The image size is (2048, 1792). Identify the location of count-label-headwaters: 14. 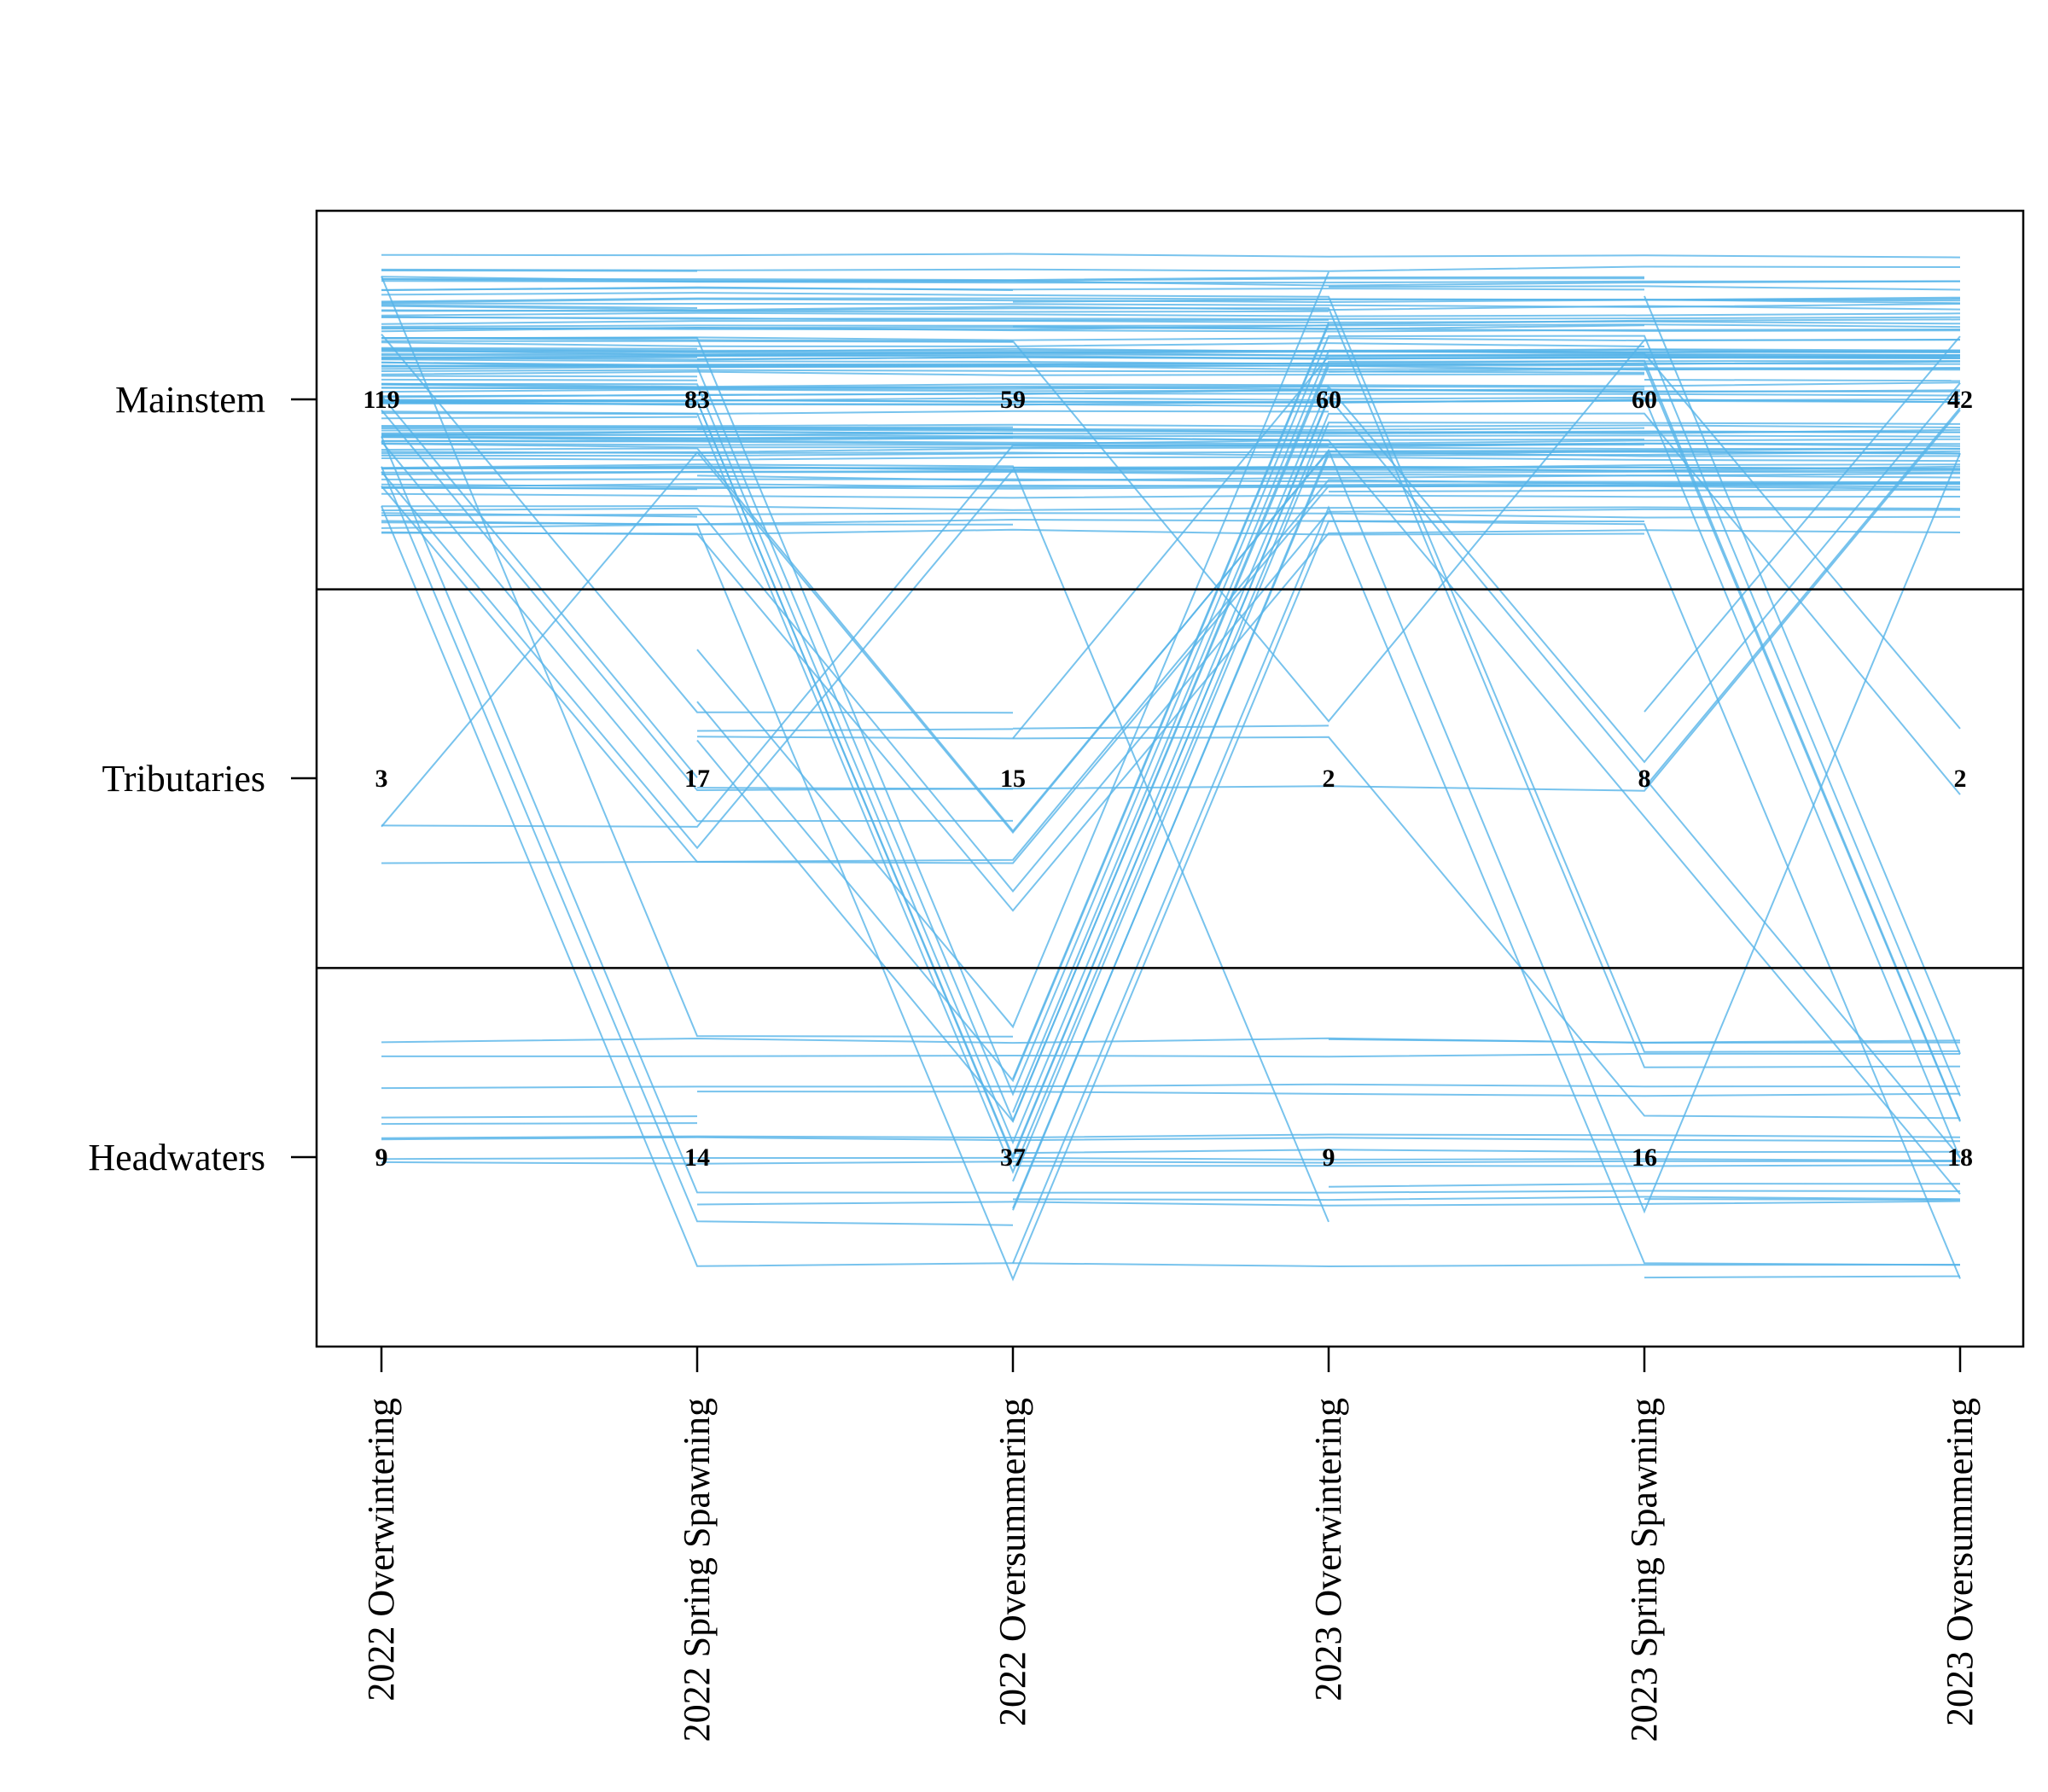
(697, 1157).